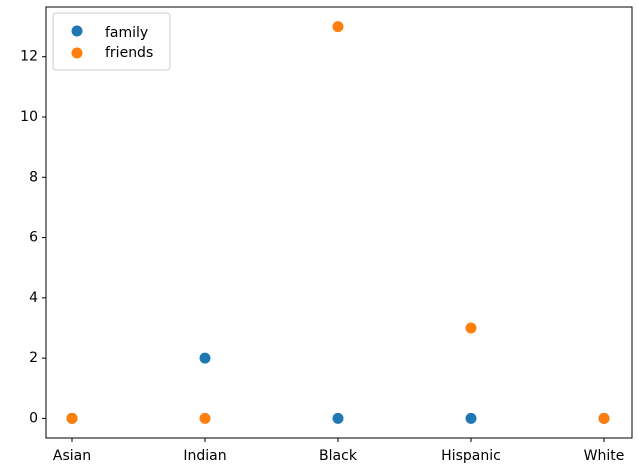 The image size is (638, 473). I want to click on y-tick-label: 8, so click(33, 177).